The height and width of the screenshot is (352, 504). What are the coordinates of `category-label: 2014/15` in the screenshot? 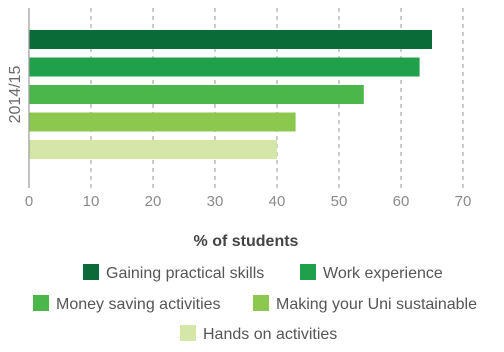 It's located at (15, 94).